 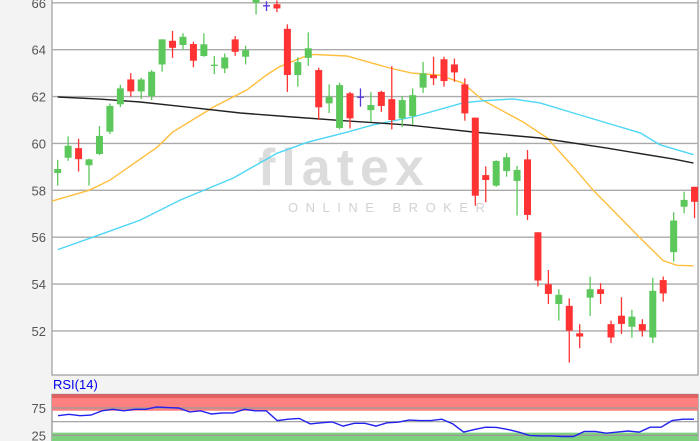 What do you see at coordinates (375, 436) in the screenshot?
I see `rsi-oversold-zone` at bounding box center [375, 436].